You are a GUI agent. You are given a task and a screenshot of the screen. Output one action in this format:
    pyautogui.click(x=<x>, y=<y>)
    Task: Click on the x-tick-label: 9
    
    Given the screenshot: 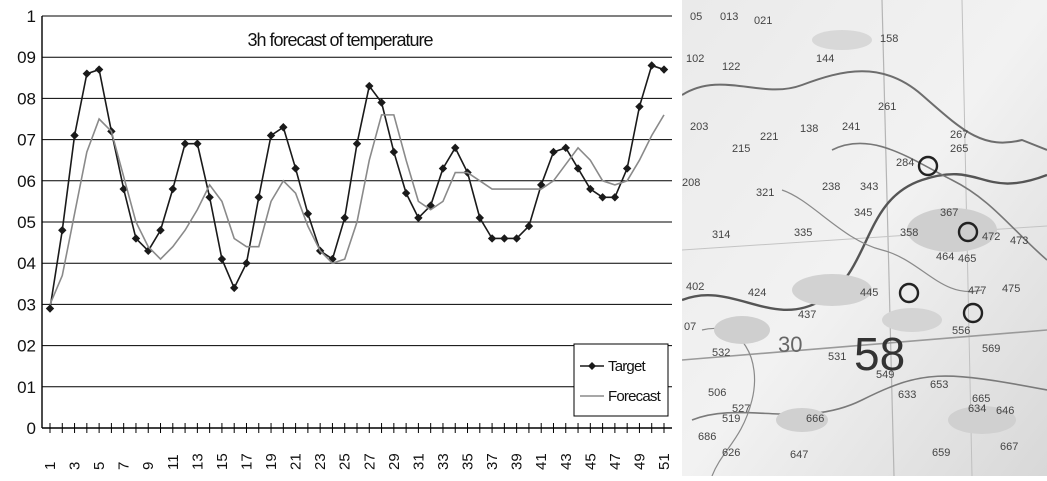 What is the action you would take?
    pyautogui.click(x=148, y=466)
    